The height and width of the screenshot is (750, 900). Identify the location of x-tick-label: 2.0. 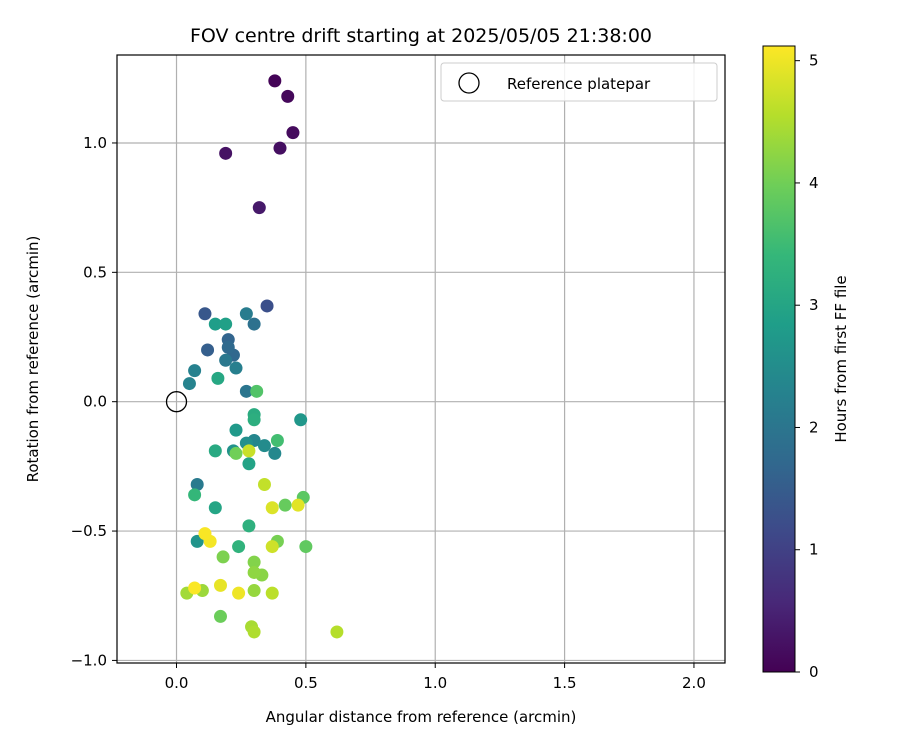
(694, 683).